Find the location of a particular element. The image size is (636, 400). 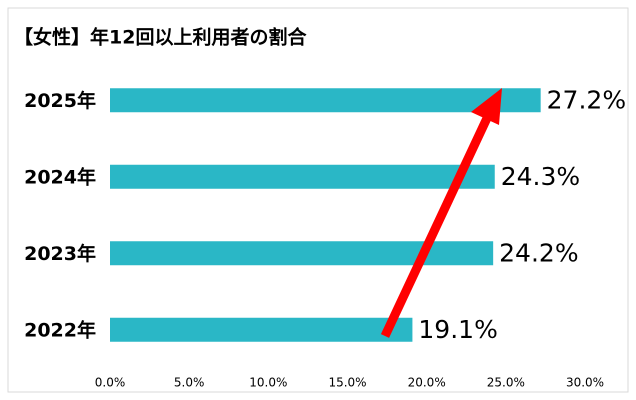

x-tick-label: 30.0% is located at coordinates (585, 383).